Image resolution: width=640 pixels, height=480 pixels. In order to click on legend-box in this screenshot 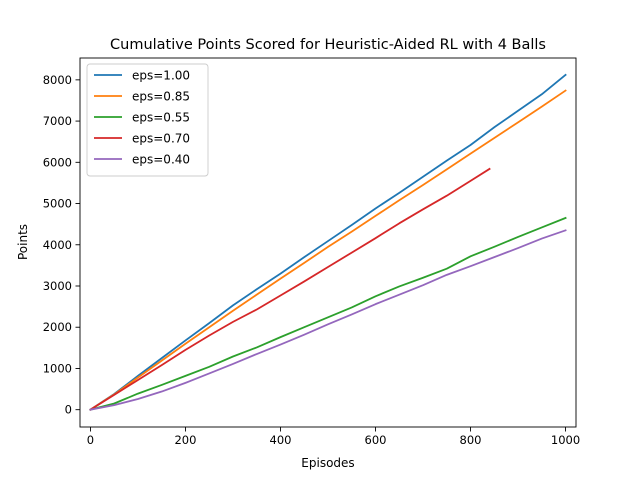, I will do `click(147, 120)`.